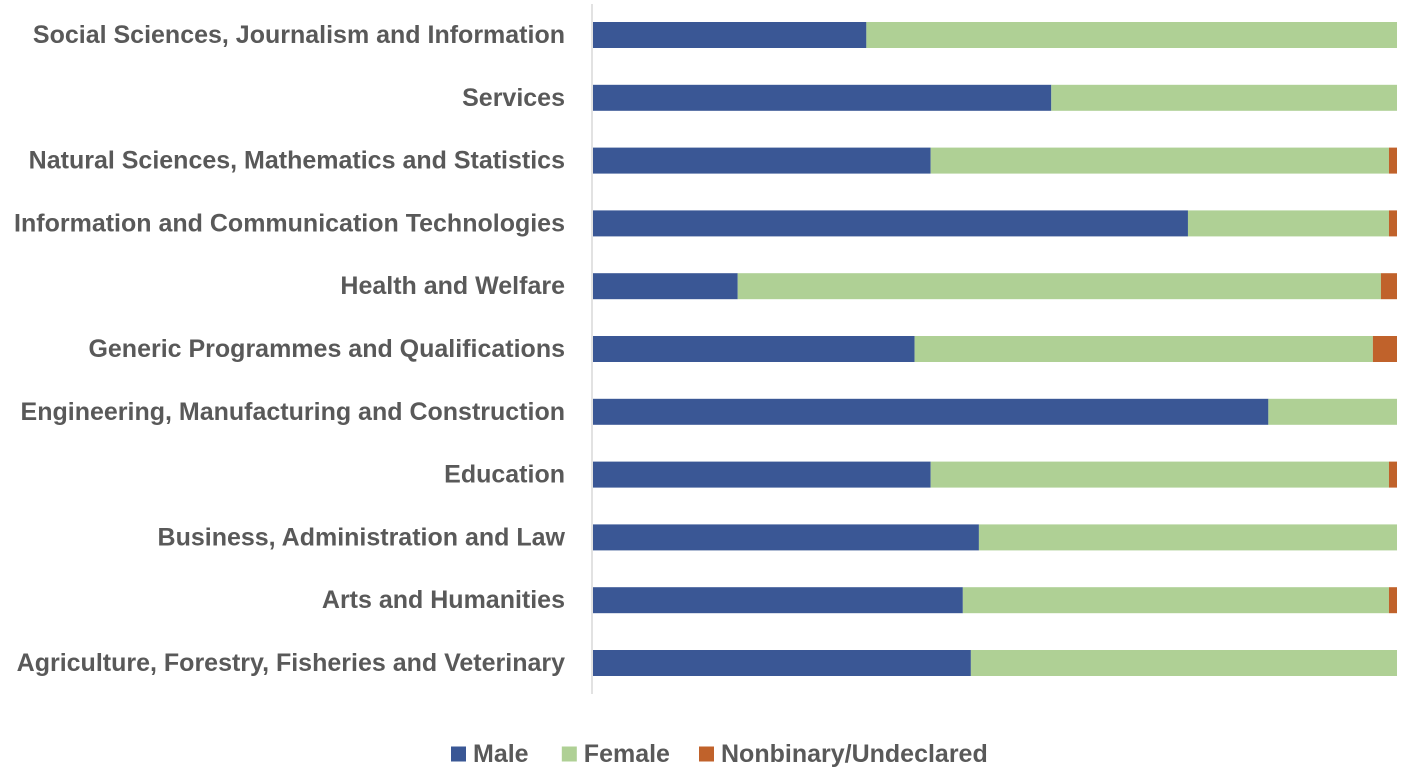 The image size is (1426, 780). Describe the element at coordinates (501, 754) in the screenshot. I see `legend-label: Male` at that location.